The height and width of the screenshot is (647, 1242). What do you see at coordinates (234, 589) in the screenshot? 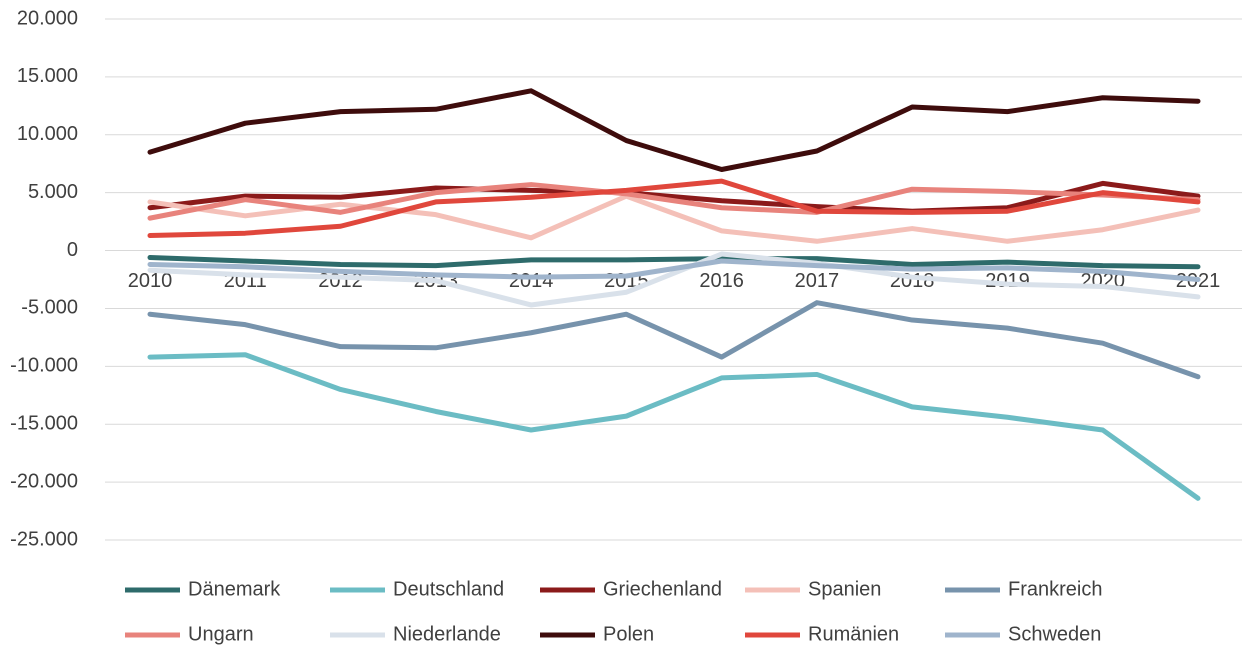
I see `legend-label: Dänemark` at bounding box center [234, 589].